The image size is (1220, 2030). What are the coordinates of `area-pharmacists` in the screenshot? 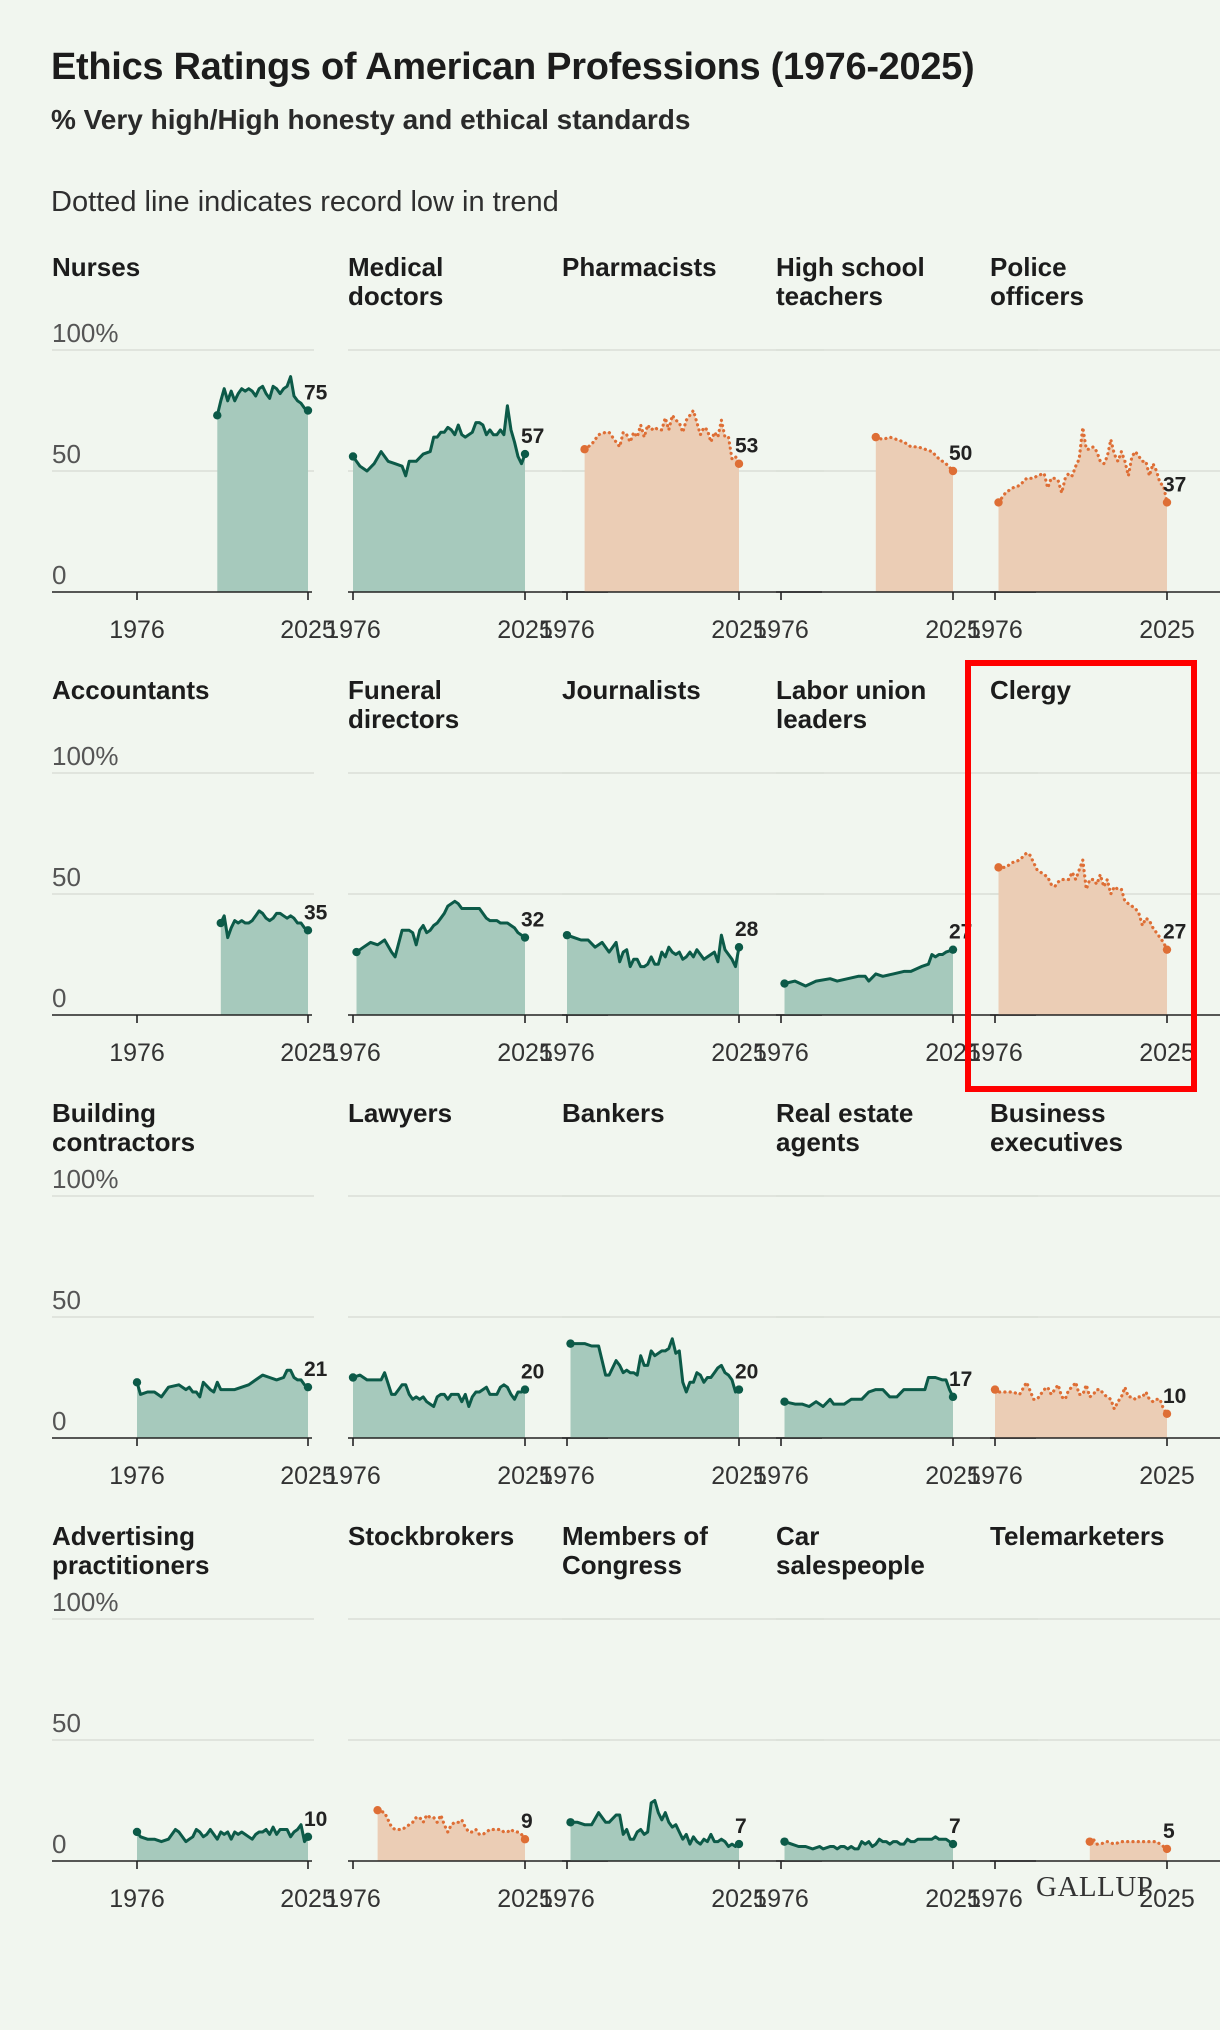 It's located at (661, 501).